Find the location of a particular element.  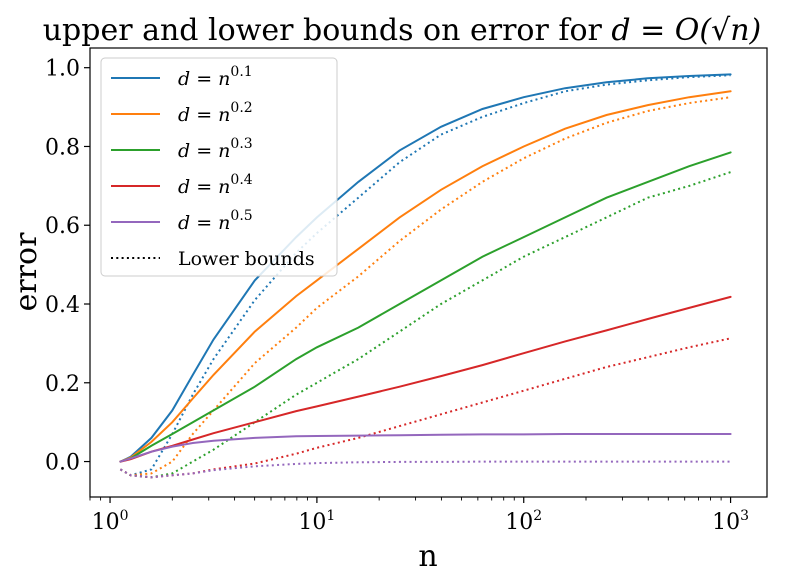

y-tick-label-4: 0.8 is located at coordinates (62, 147).